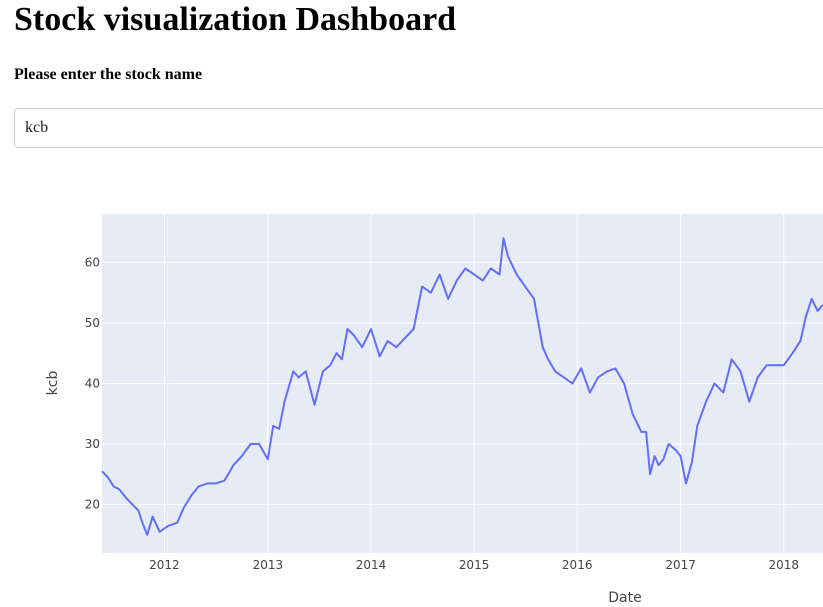 This screenshot has width=823, height=607. What do you see at coordinates (680, 565) in the screenshot?
I see `x-tick-label: 2017` at bounding box center [680, 565].